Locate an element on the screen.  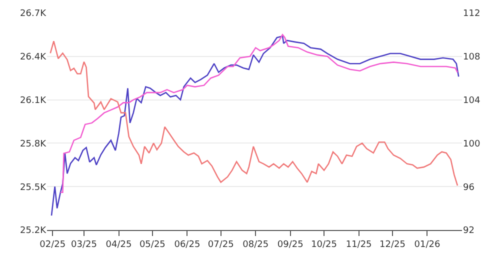
y2-tick-label: 104 is located at coordinates (471, 101).